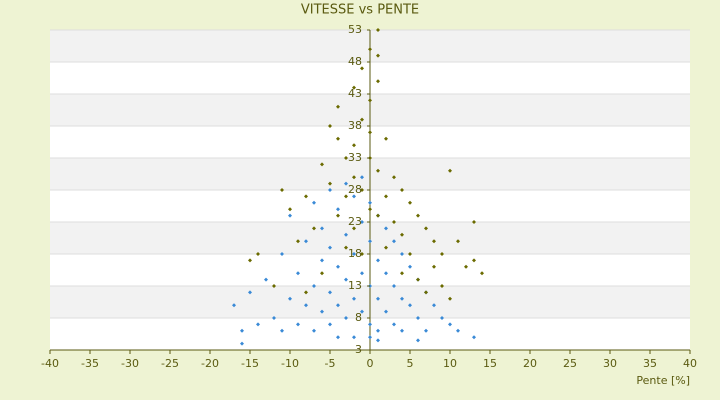  I want to click on x-tick-label: 5, so click(410, 363).